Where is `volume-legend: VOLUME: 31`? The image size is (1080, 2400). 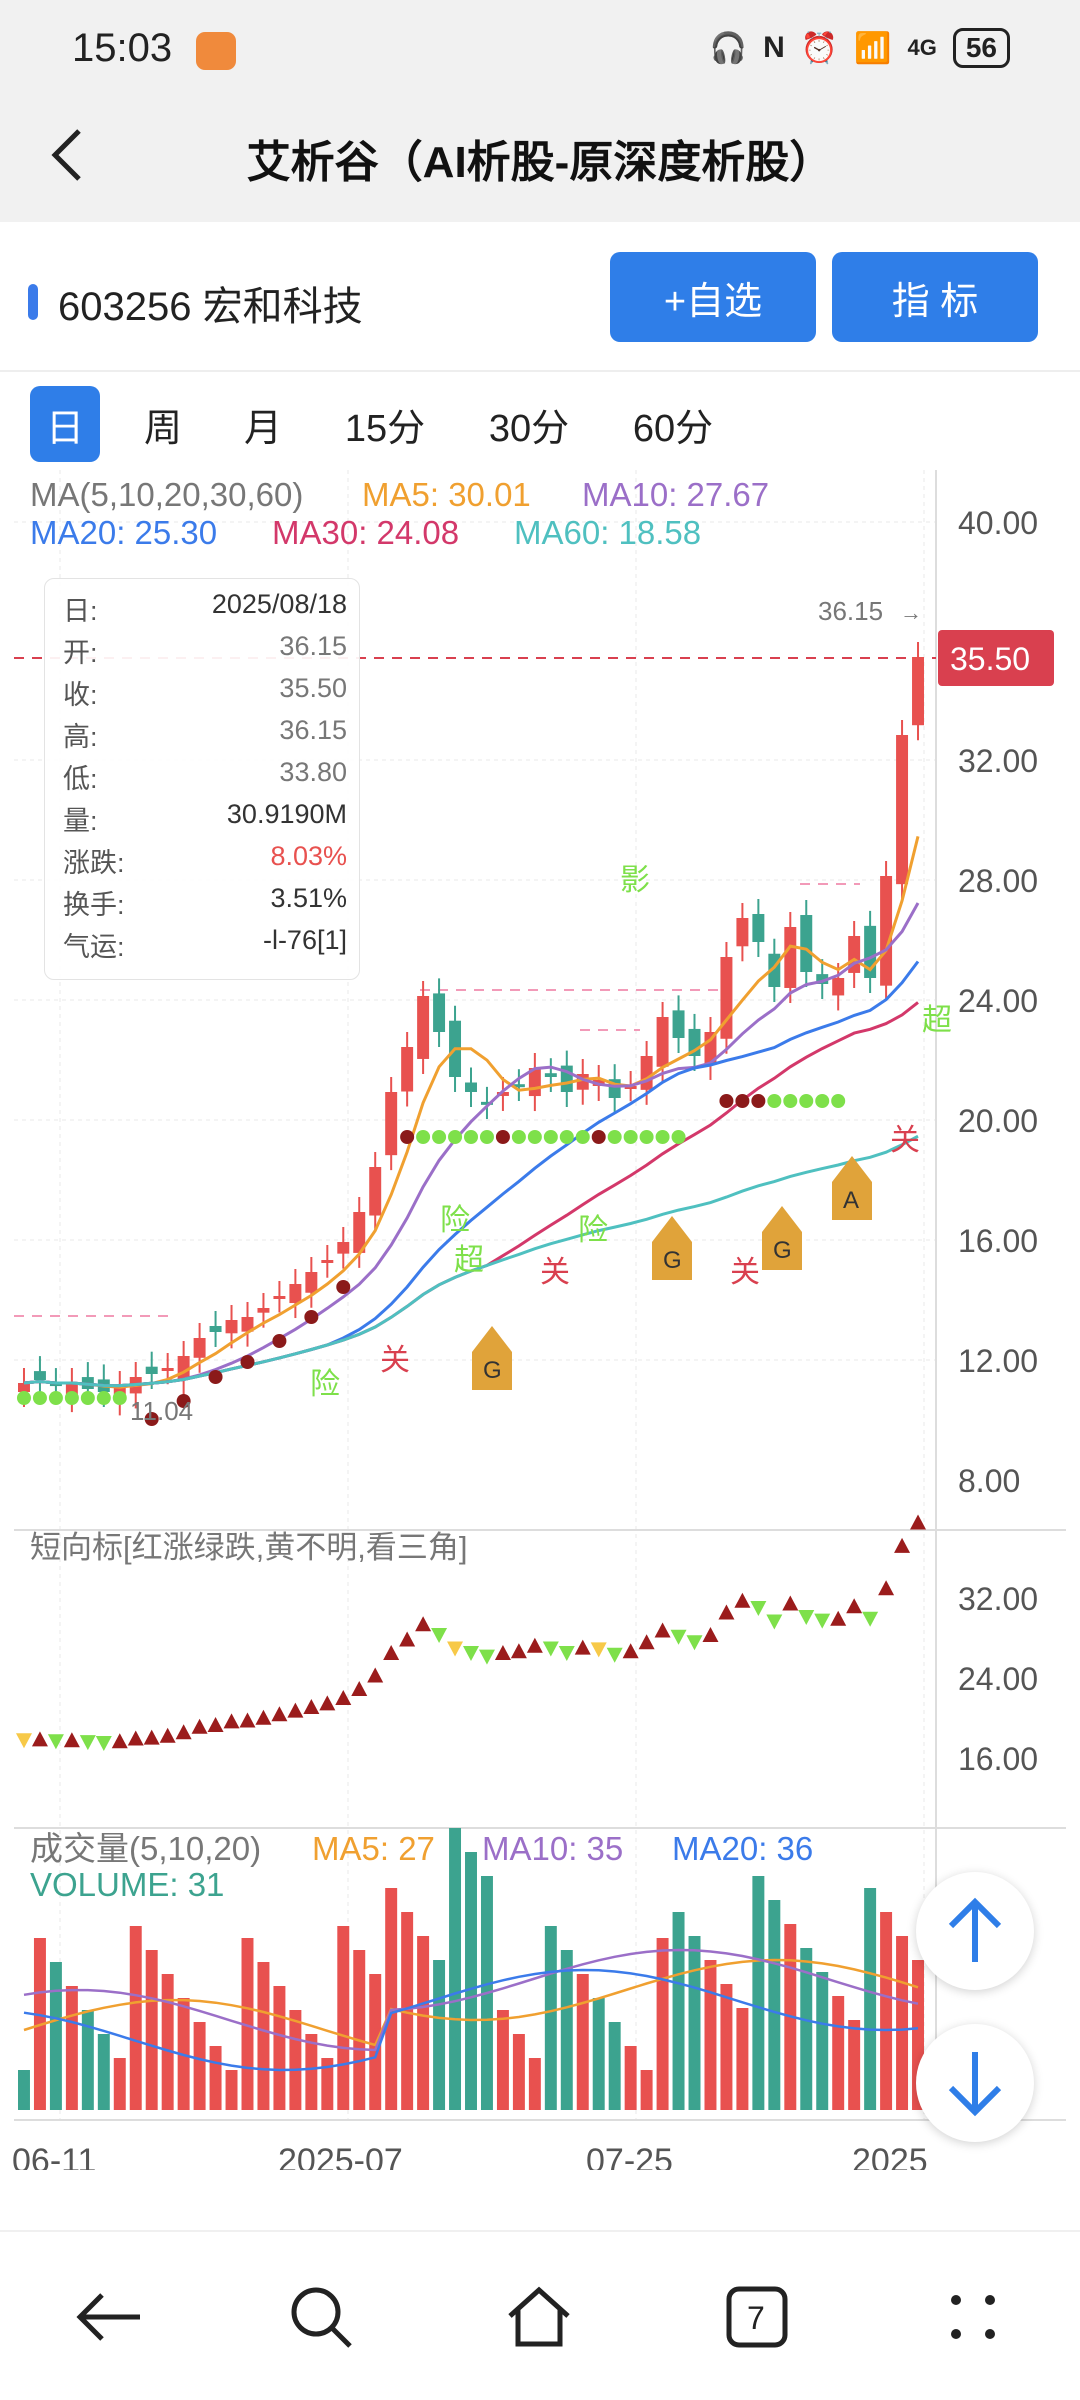 volume-legend: VOLUME: 31 is located at coordinates (127, 1884).